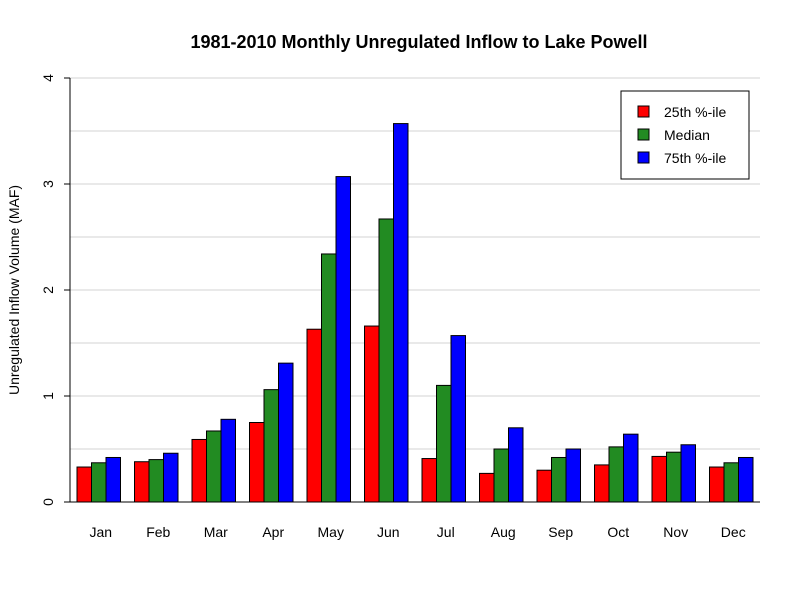 This screenshot has width=800, height=600. What do you see at coordinates (48, 502) in the screenshot?
I see `y-tick-label: 0` at bounding box center [48, 502].